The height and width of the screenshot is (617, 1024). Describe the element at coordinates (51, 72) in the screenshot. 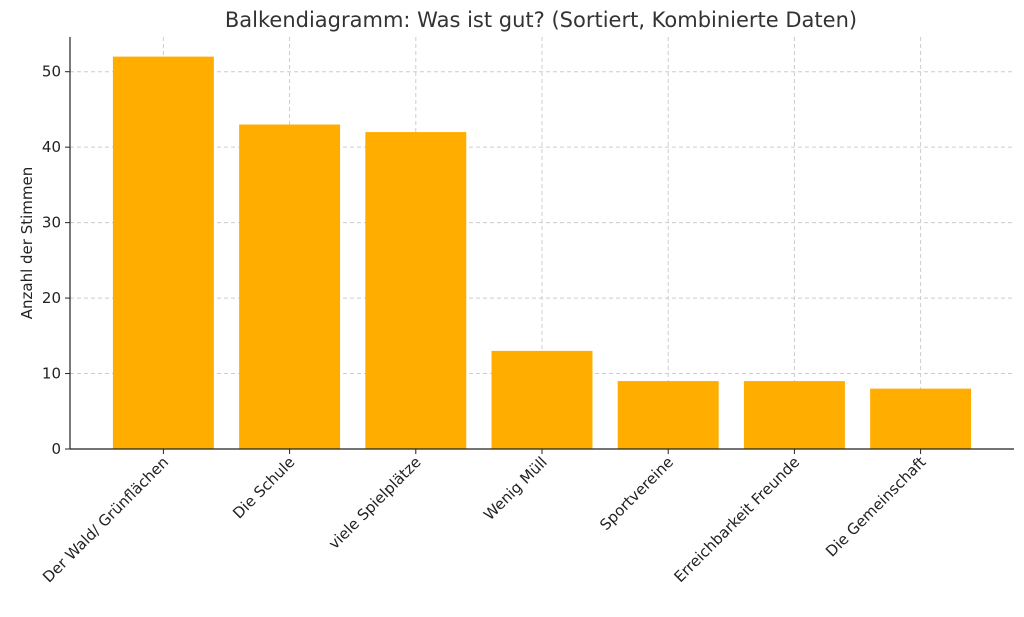

I see `y-tick-label: 50` at that location.